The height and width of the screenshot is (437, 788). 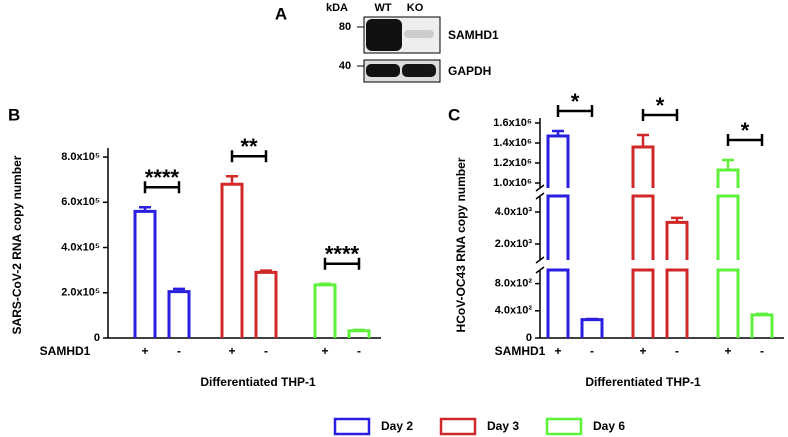 I want to click on legend-label: Day 2, so click(x=397, y=426).